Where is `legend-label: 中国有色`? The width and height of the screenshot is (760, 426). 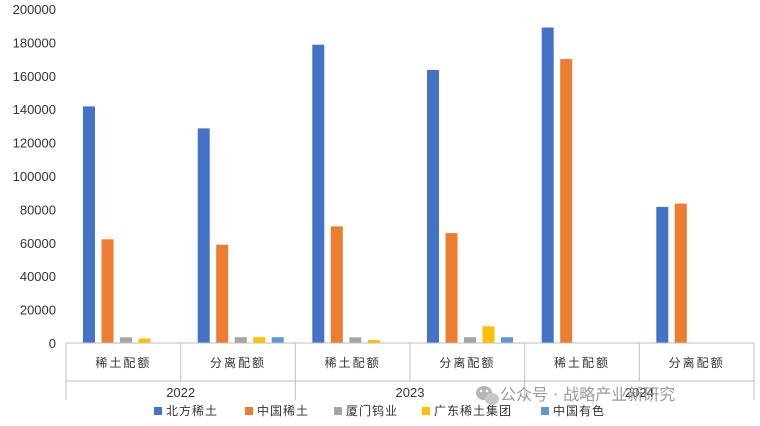 legend-label: 中国有色 is located at coordinates (579, 410).